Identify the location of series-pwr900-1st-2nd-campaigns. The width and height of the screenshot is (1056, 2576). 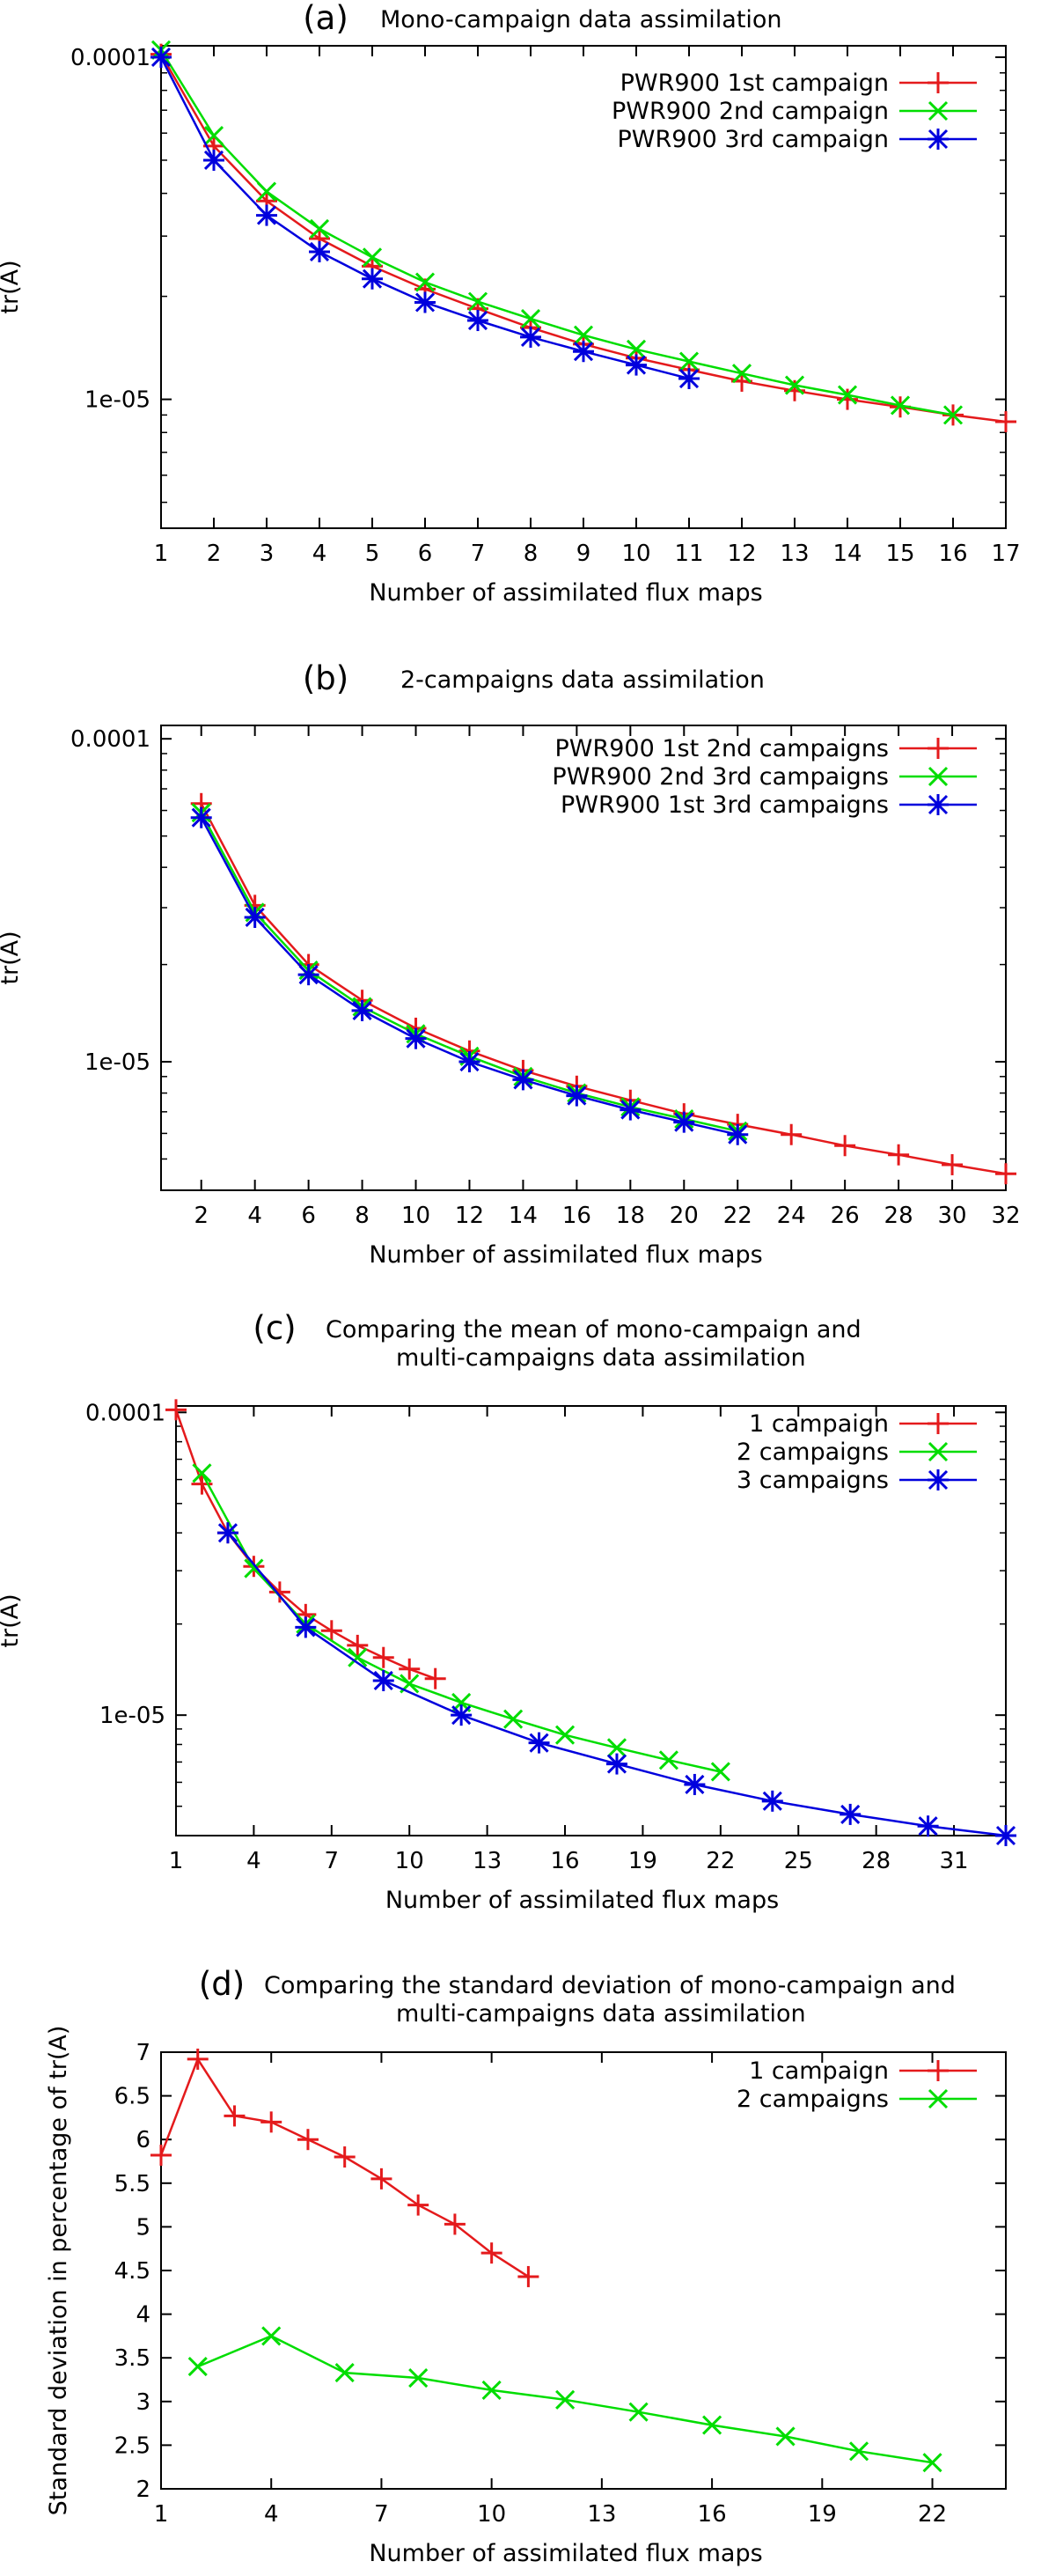
(603, 988).